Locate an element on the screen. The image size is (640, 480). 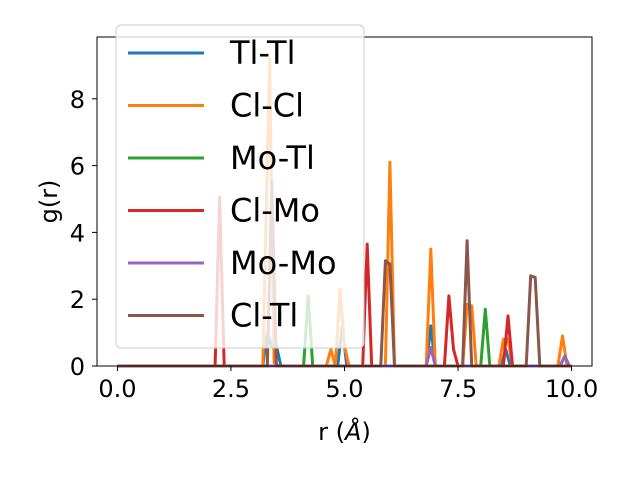
legend-label-mo-mo: Mo-Mo is located at coordinates (283, 263).